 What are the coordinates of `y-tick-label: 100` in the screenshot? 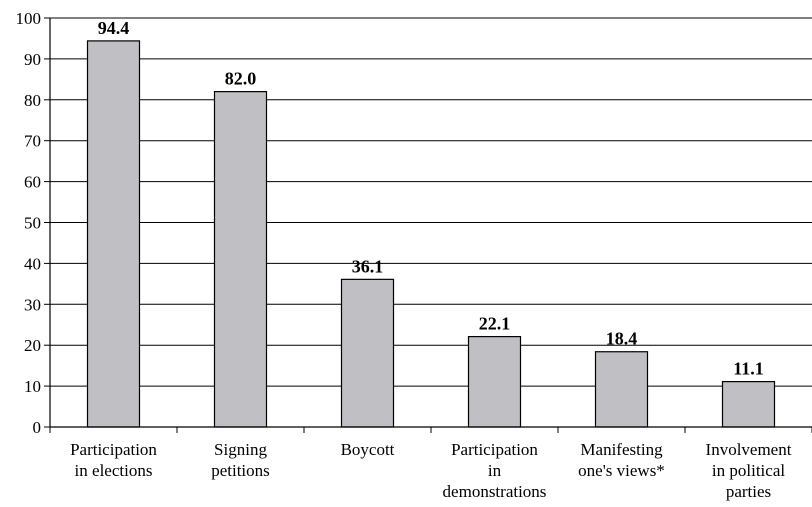 It's located at (29, 18).